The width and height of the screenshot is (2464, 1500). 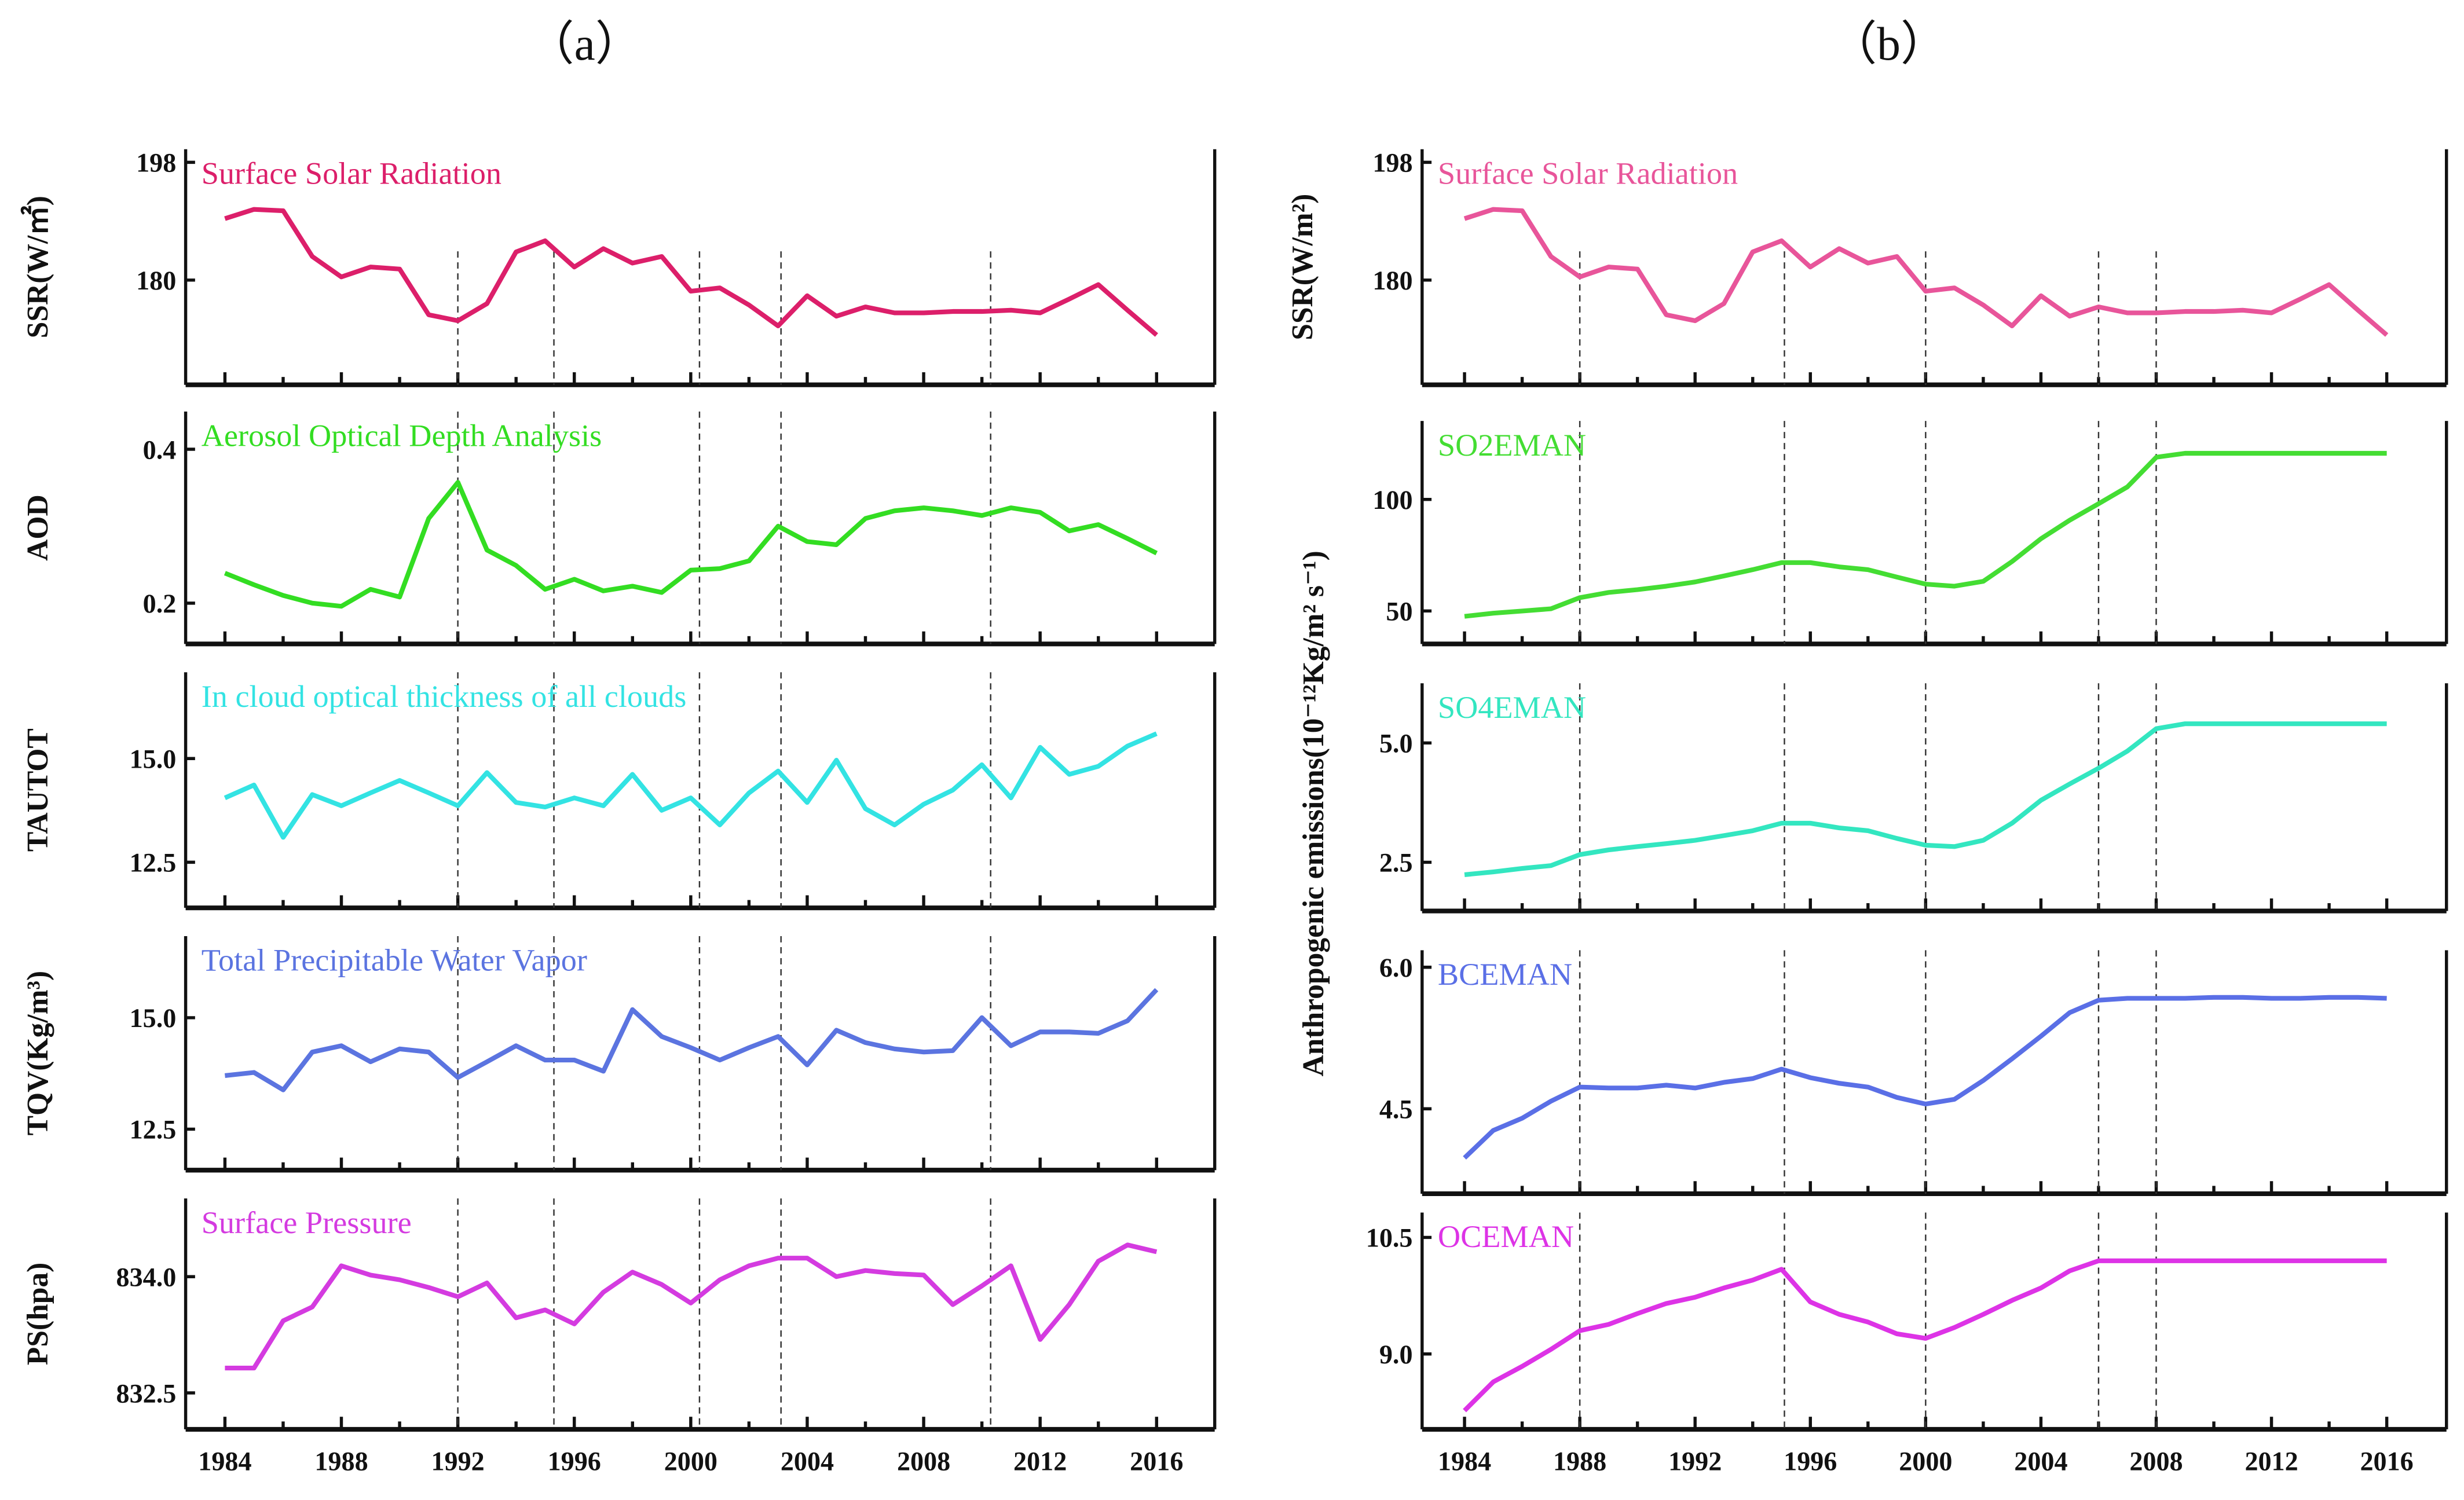 What do you see at coordinates (1392, 500) in the screenshot?
I see `y-tick-label: 100` at bounding box center [1392, 500].